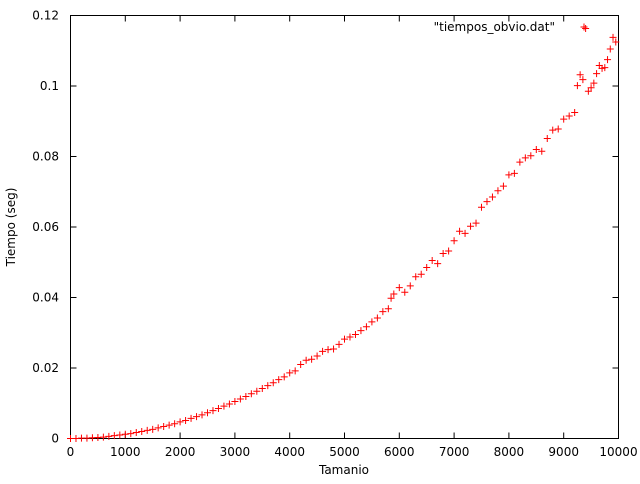  I want to click on x-tick-label: 8000, so click(509, 452).